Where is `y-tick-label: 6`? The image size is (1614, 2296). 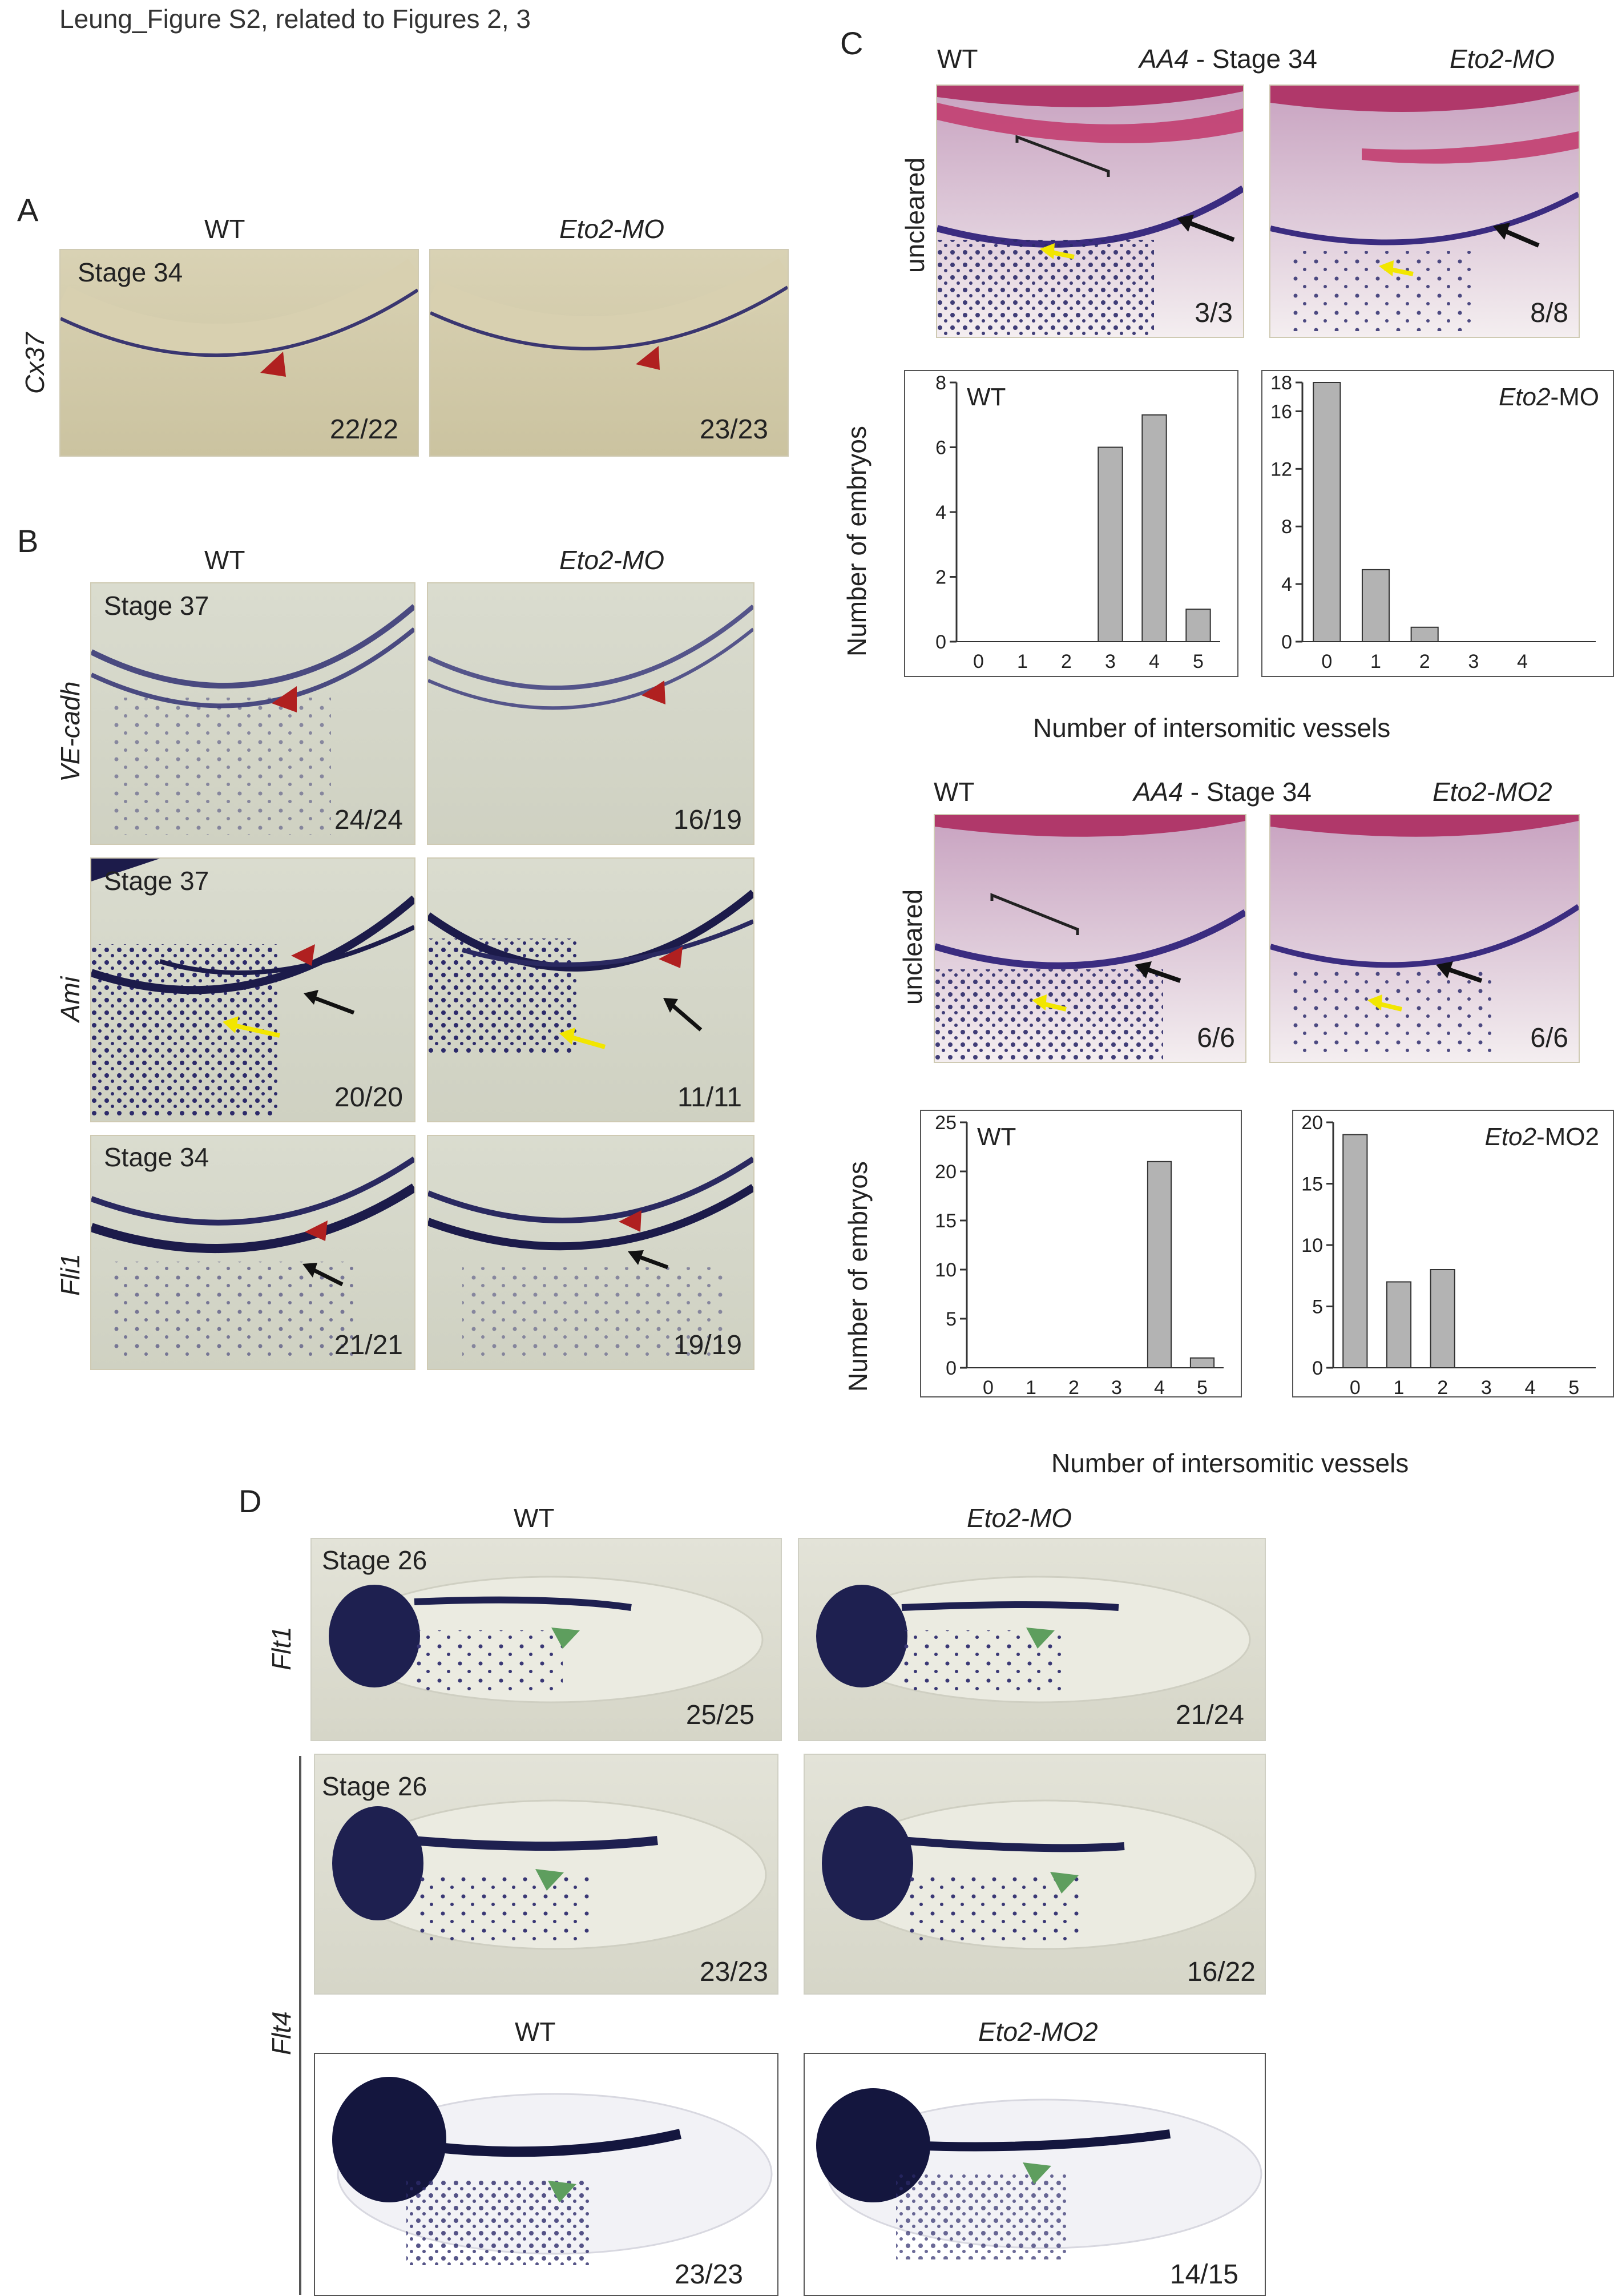
y-tick-label: 6 is located at coordinates (940, 448).